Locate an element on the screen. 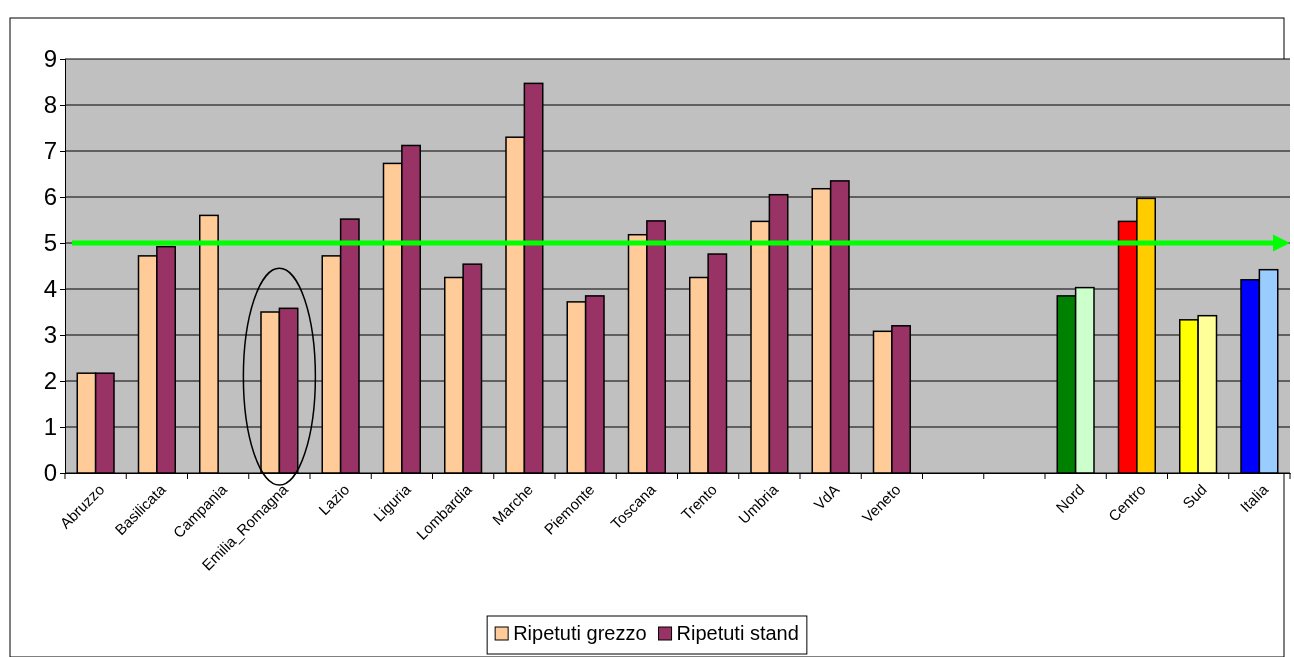 This screenshot has width=1294, height=657. y-tick-label: 7 is located at coordinates (50, 151).